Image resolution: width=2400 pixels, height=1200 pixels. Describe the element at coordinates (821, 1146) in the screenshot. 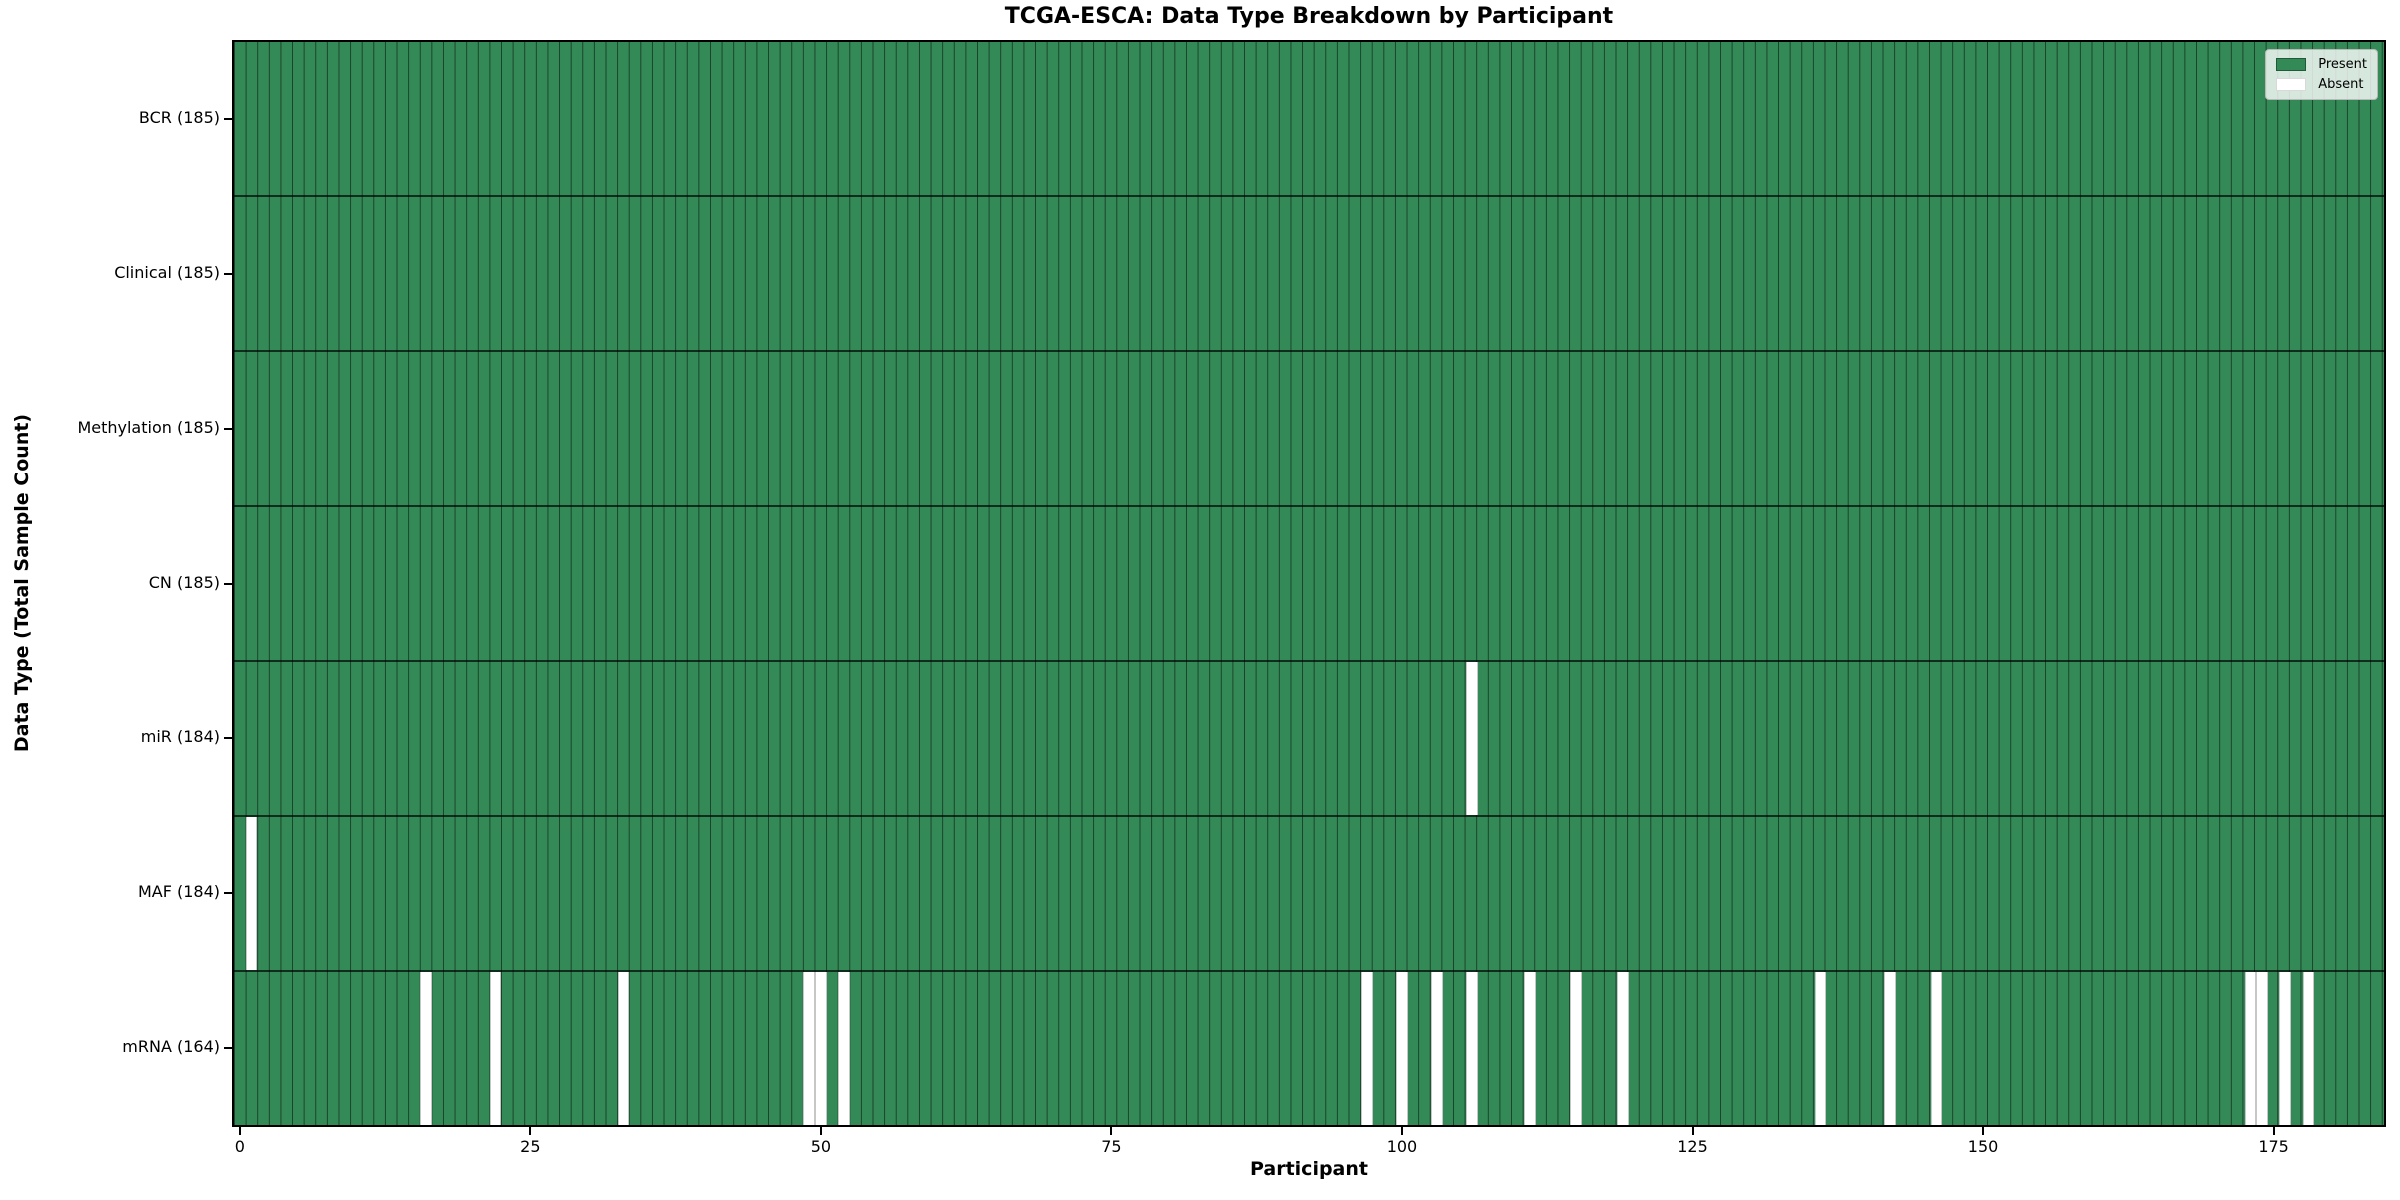

I see `x-tick-label-50: 50` at that location.